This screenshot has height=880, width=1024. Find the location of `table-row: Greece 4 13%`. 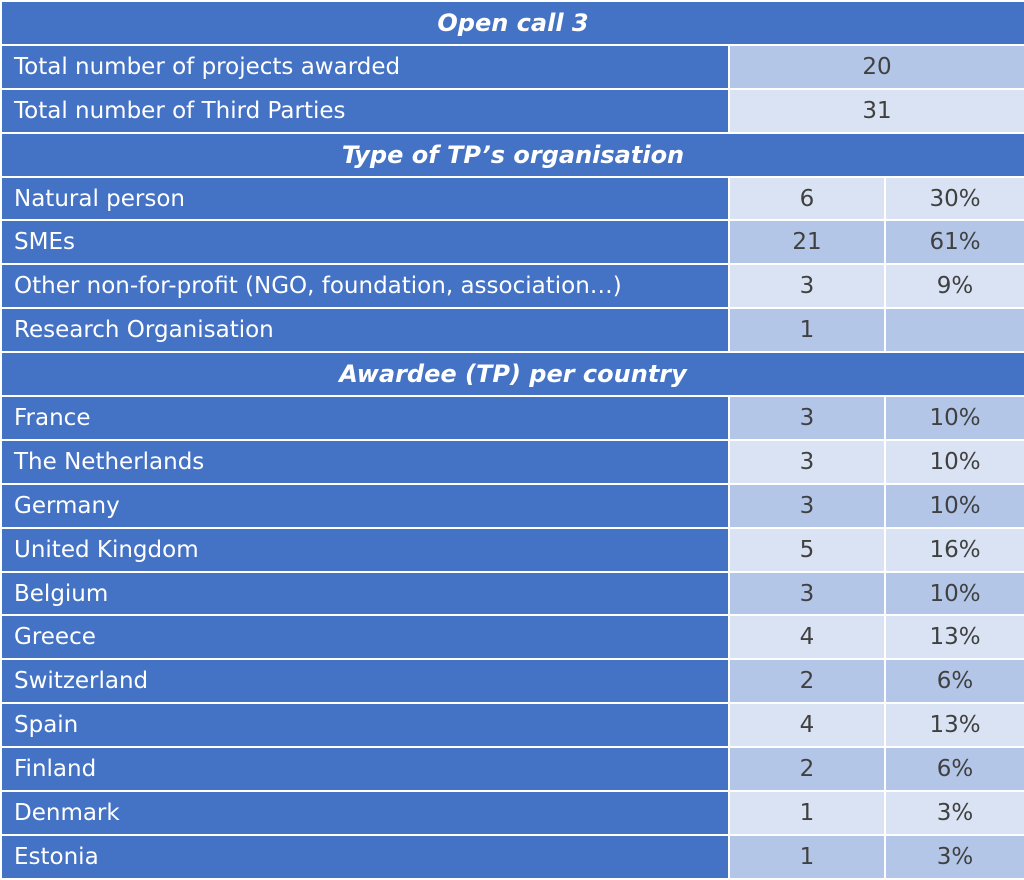

table-row: Greece 4 13% is located at coordinates (512, 637).